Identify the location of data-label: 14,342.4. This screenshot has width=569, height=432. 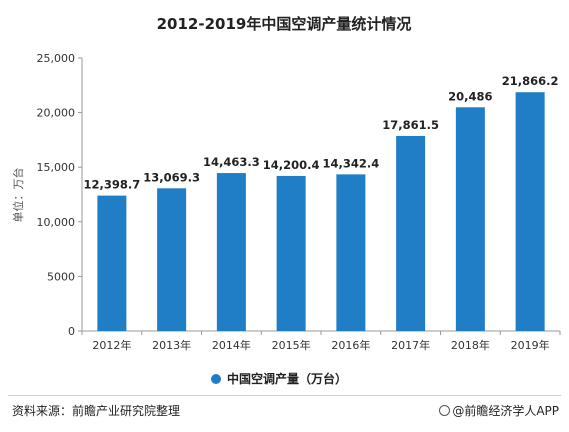
(351, 163).